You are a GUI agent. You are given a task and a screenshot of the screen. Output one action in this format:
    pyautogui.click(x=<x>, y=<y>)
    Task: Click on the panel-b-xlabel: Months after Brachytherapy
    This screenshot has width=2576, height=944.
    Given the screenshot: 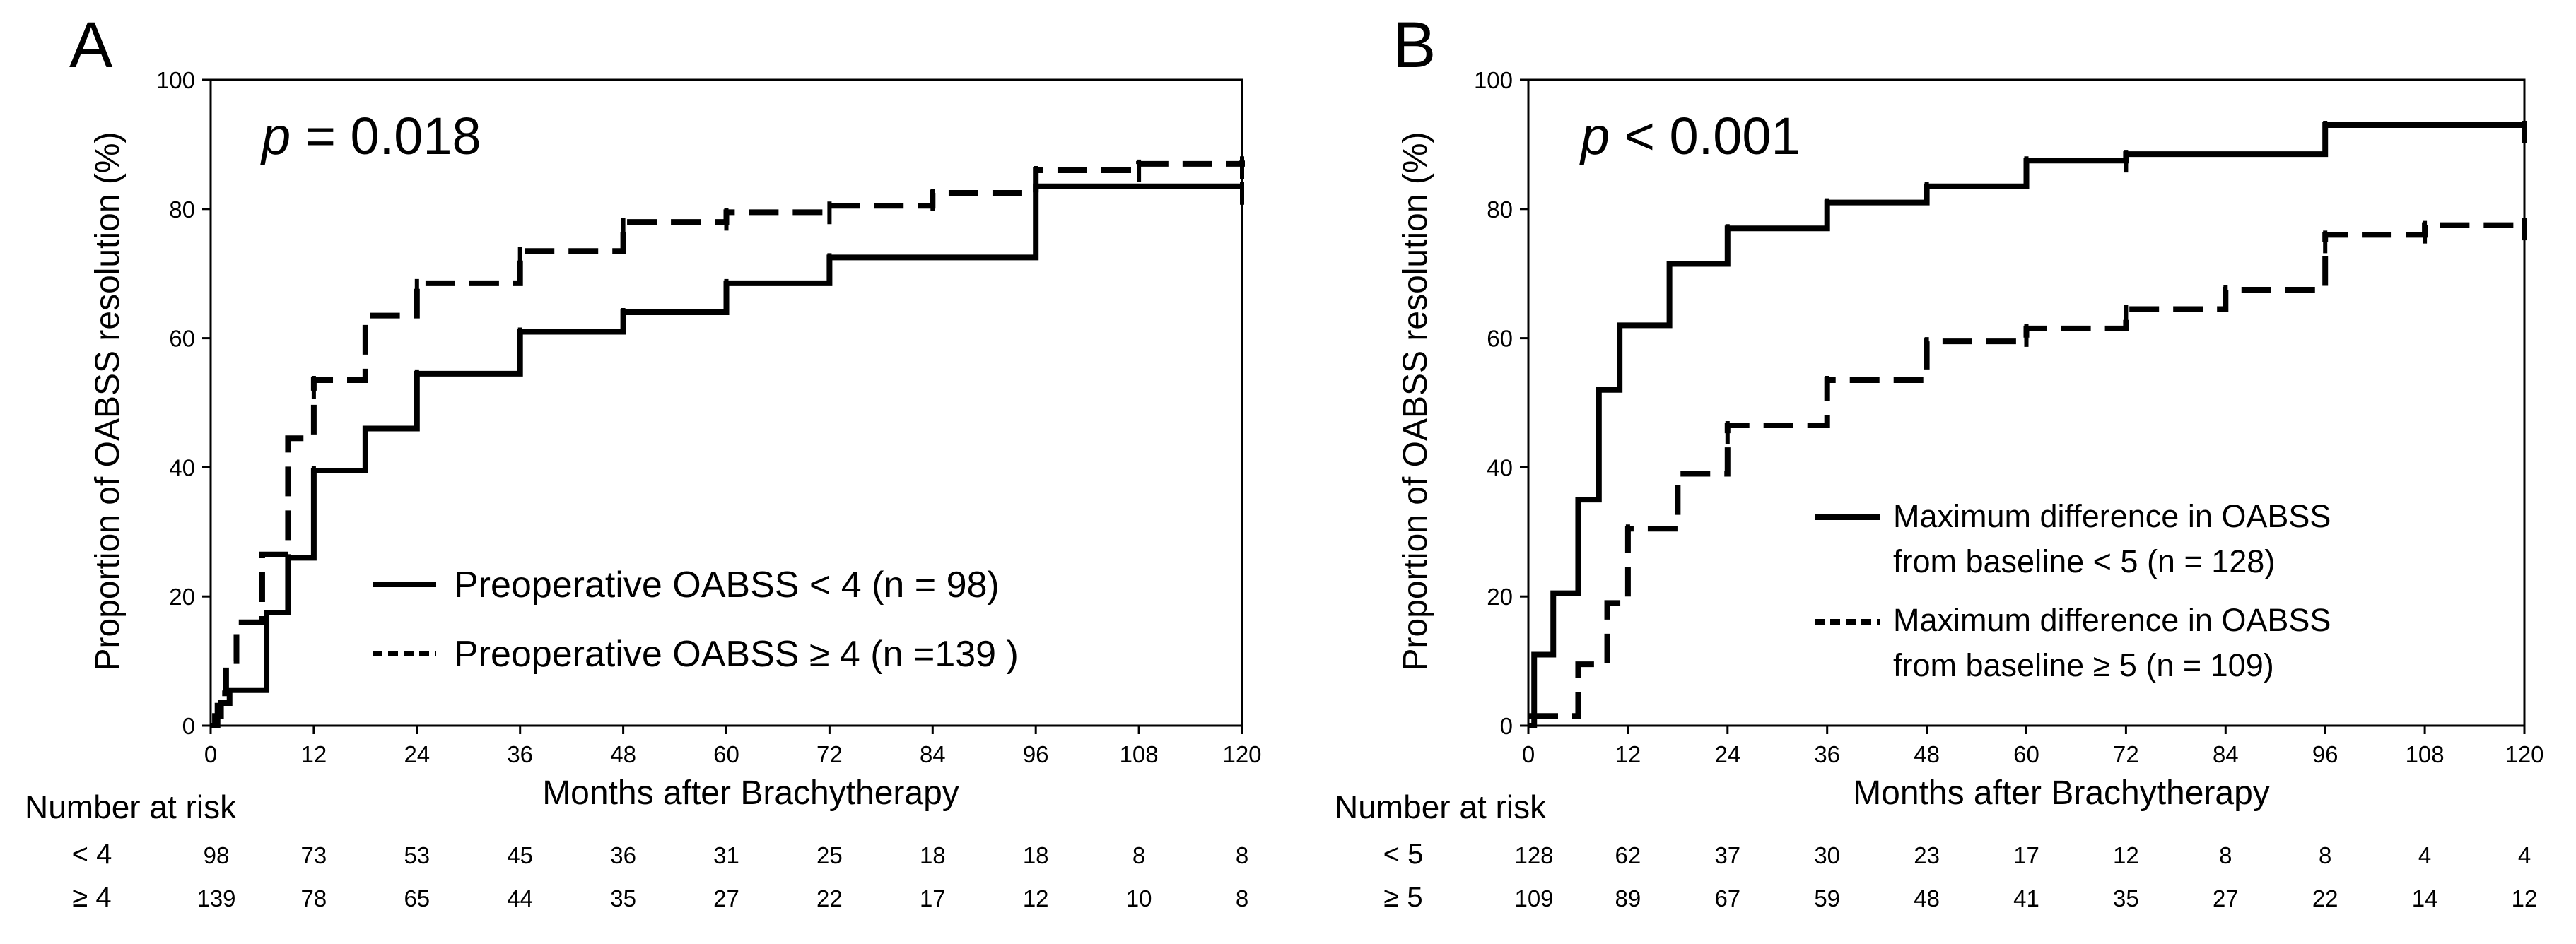 What is the action you would take?
    pyautogui.click(x=2061, y=793)
    